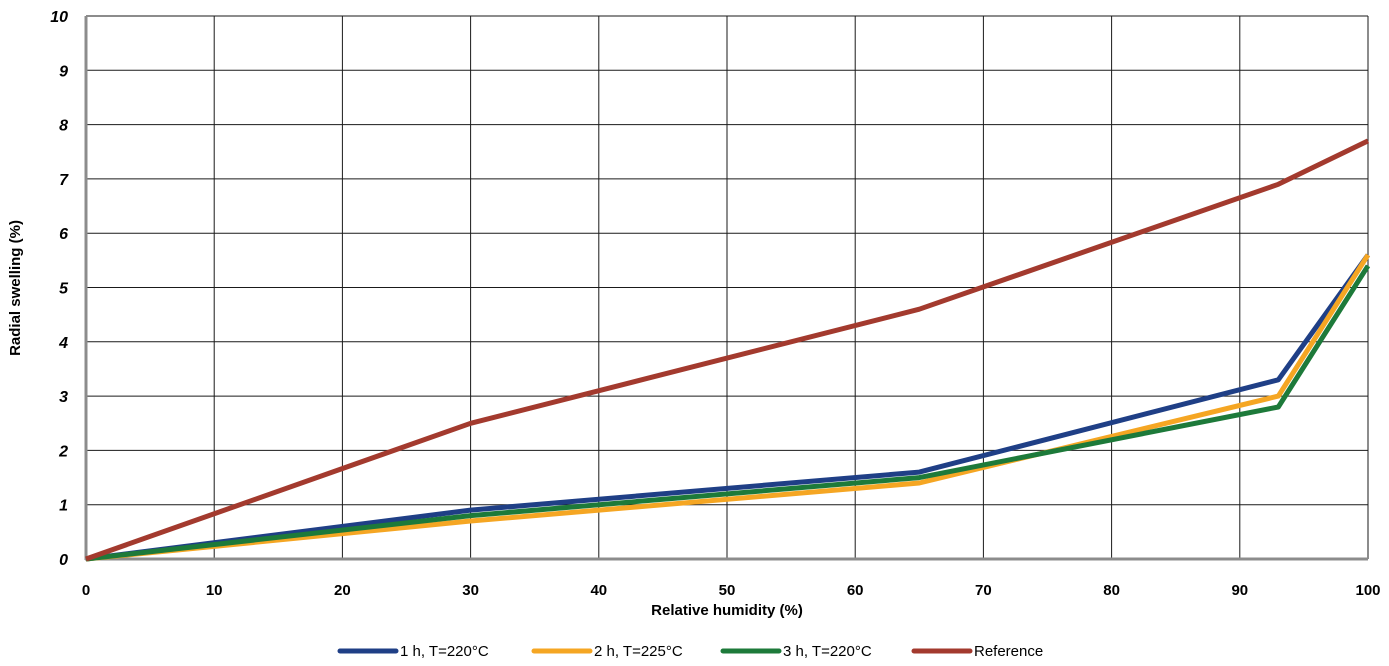  What do you see at coordinates (983, 590) in the screenshot?
I see `x-tick-label: 70` at bounding box center [983, 590].